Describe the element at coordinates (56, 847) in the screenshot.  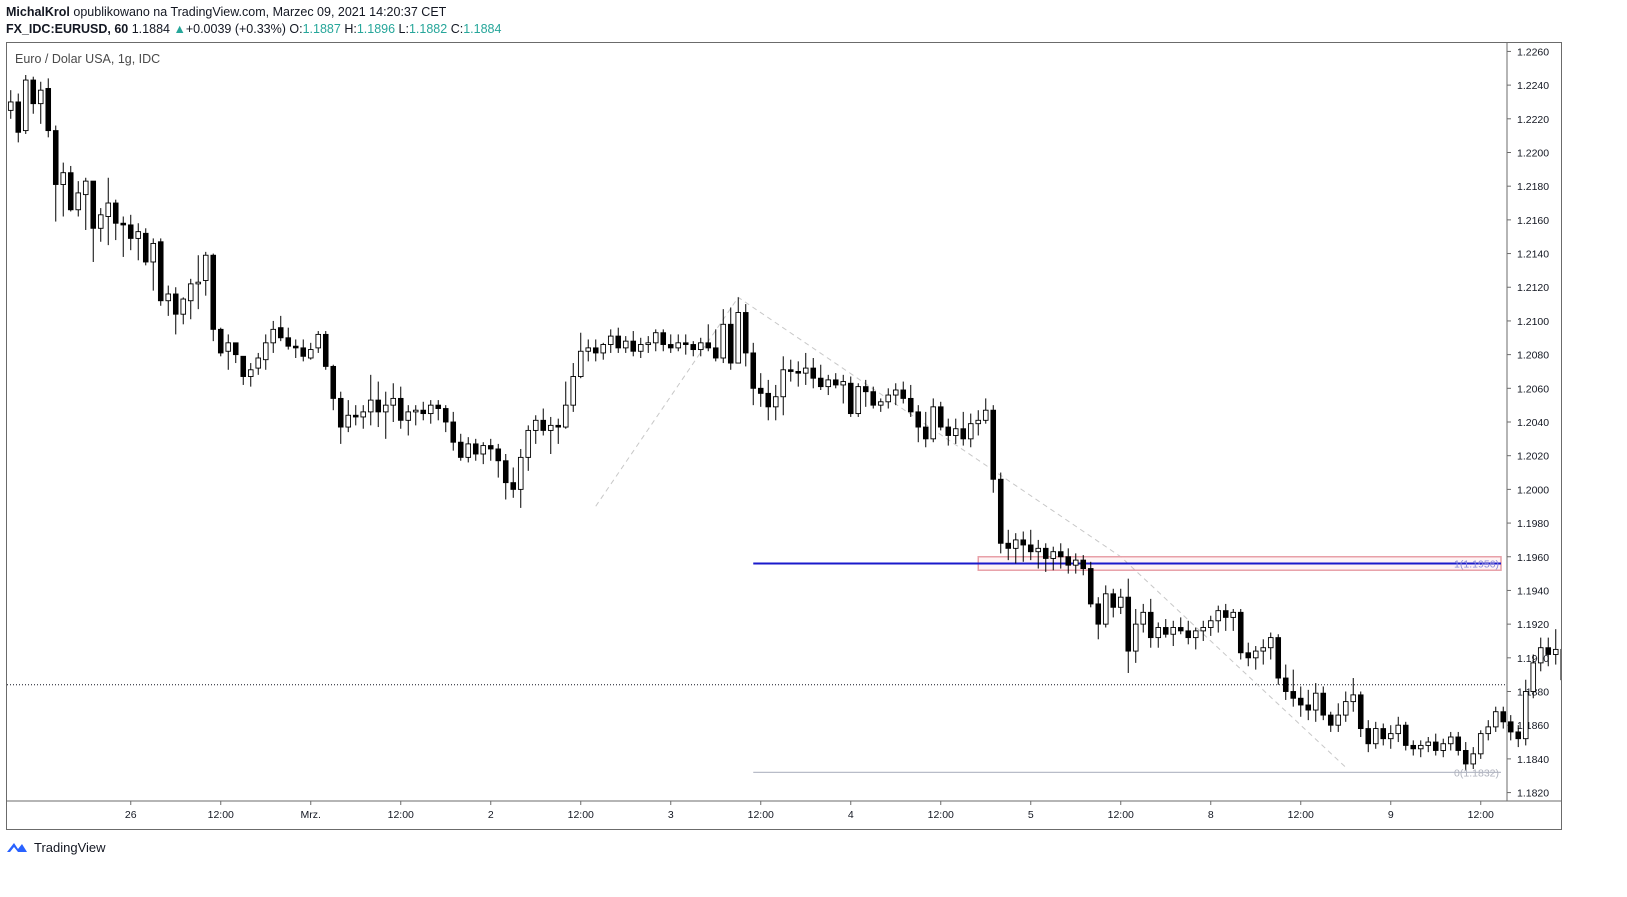
I see `footer-brand: TradingView` at that location.